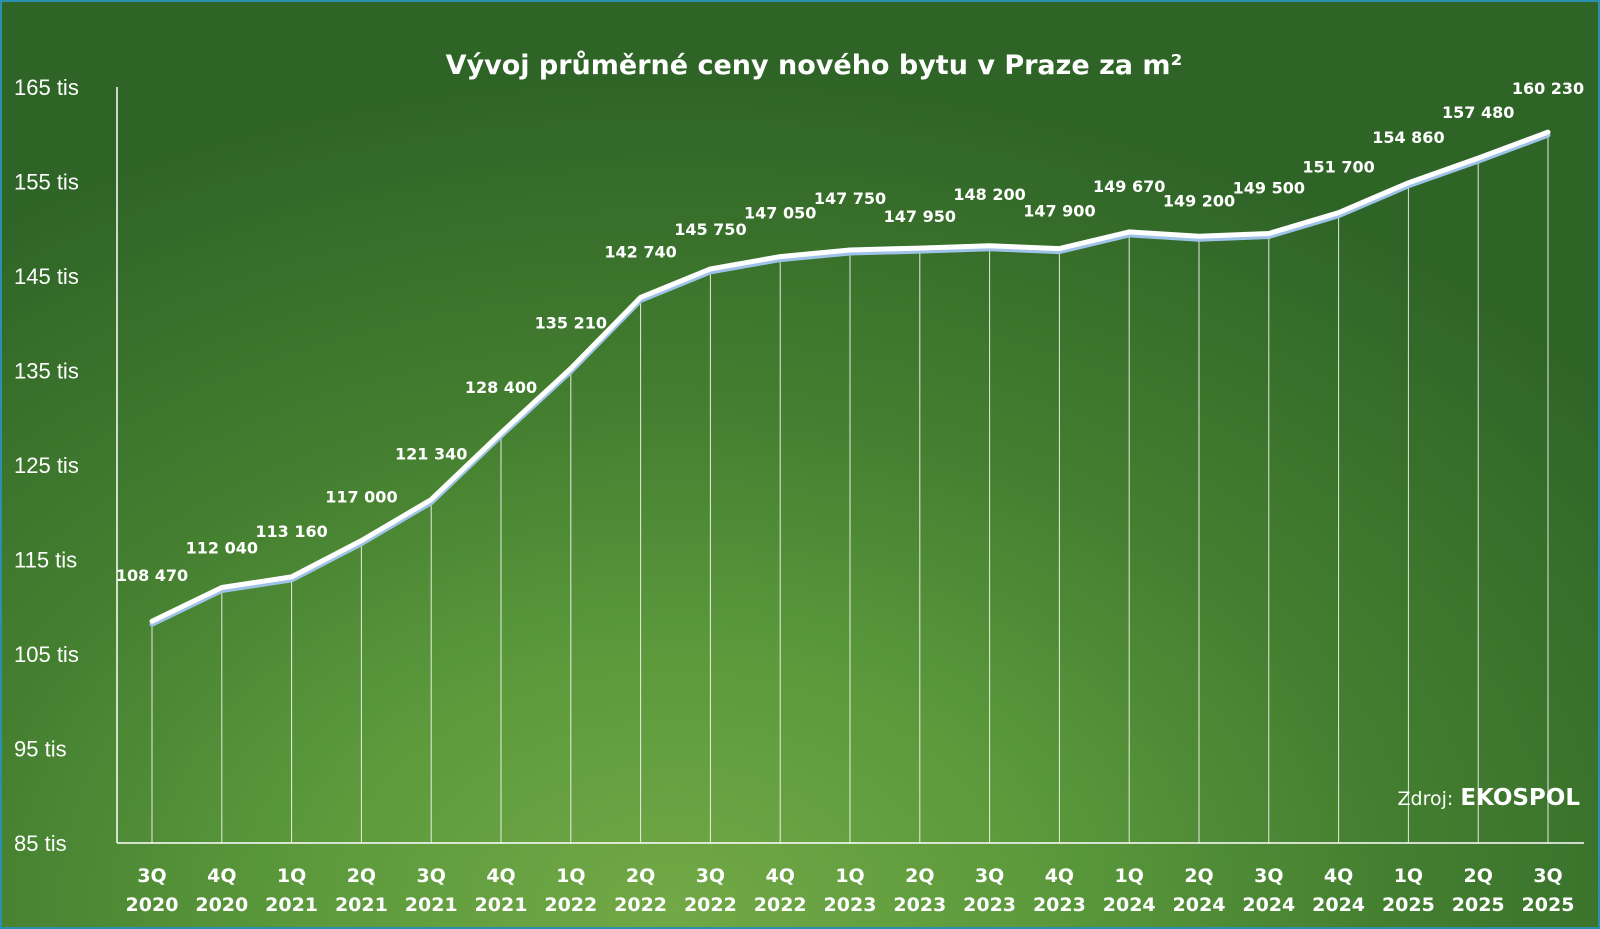  Describe the element at coordinates (920, 216) in the screenshot. I see `data-label: 147 950` at that location.